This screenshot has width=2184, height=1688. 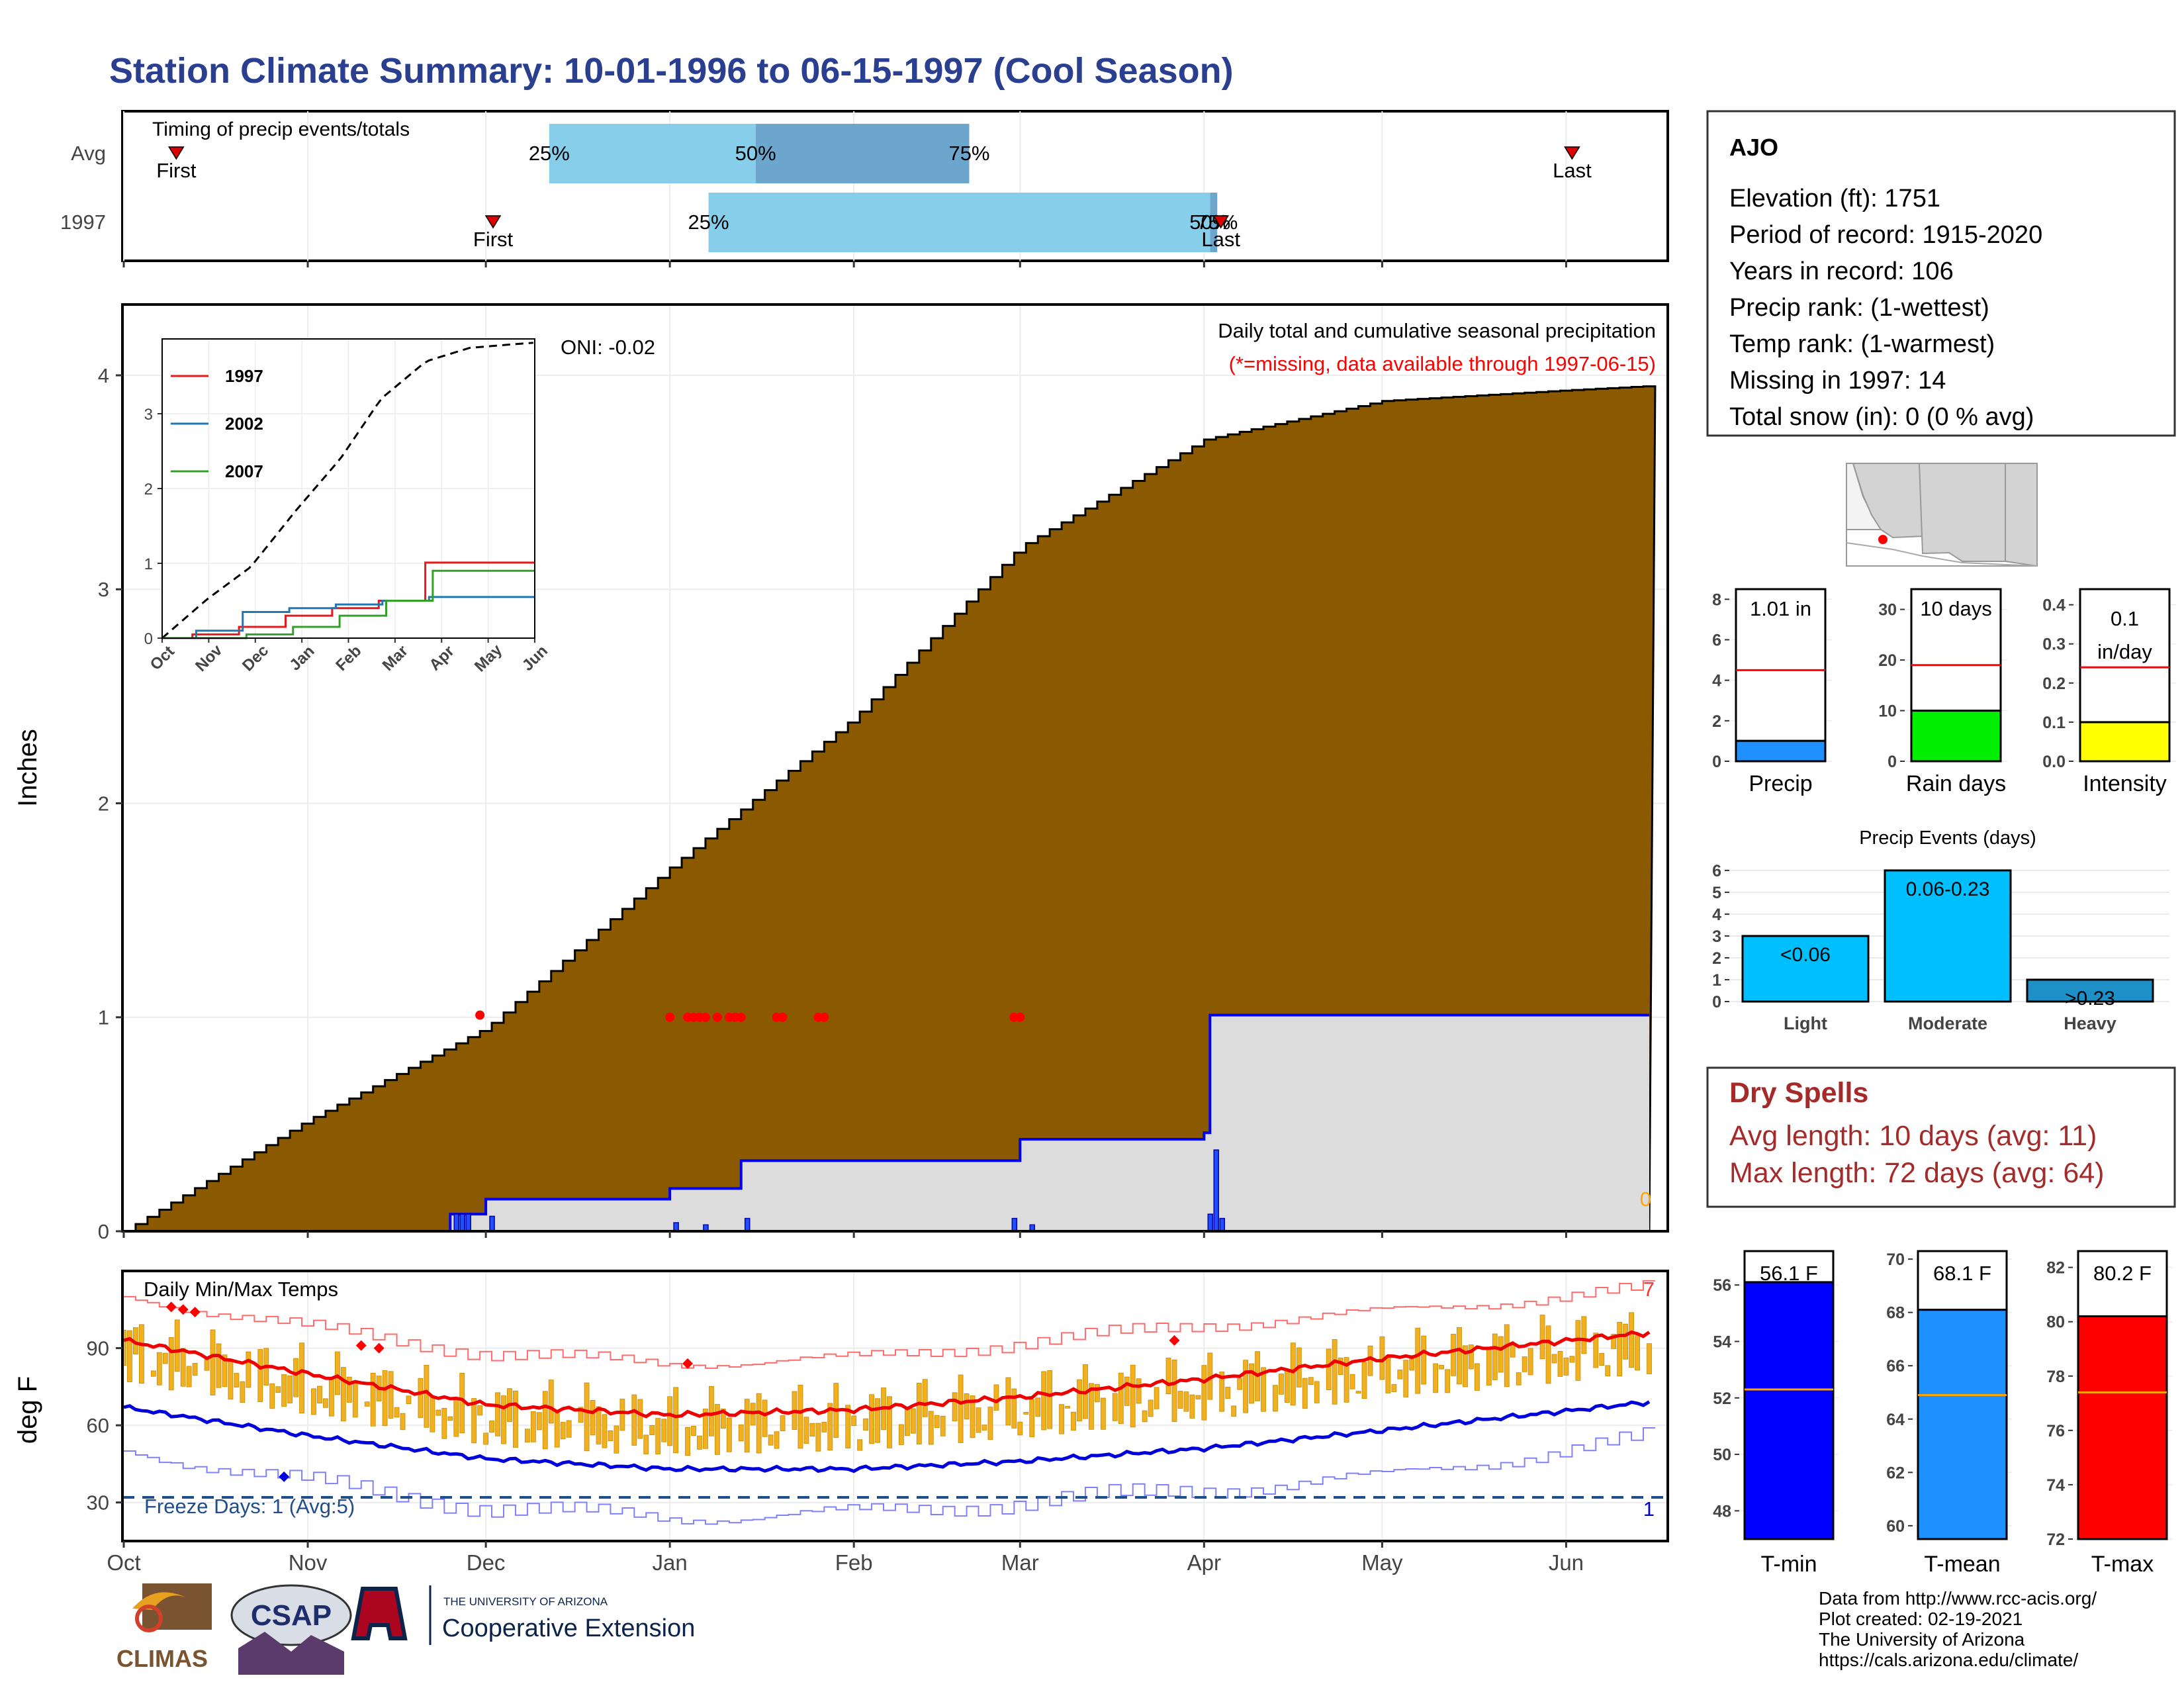 What do you see at coordinates (1948, 889) in the screenshot?
I see `events-bar-range-label: 0.06-0.23` at bounding box center [1948, 889].